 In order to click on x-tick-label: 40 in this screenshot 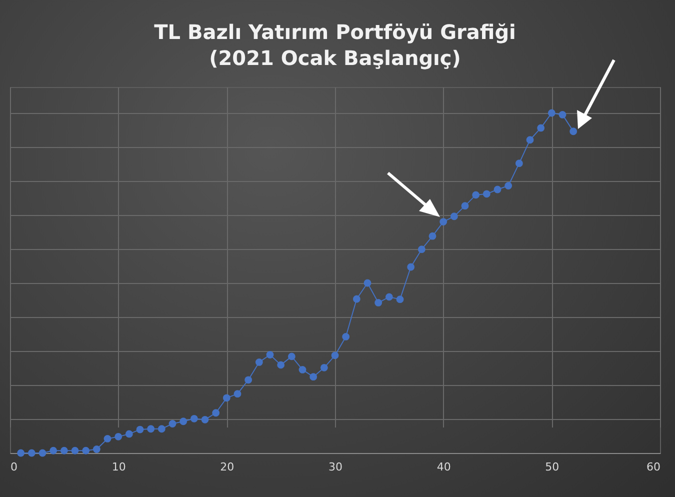, I will do `click(443, 467)`.